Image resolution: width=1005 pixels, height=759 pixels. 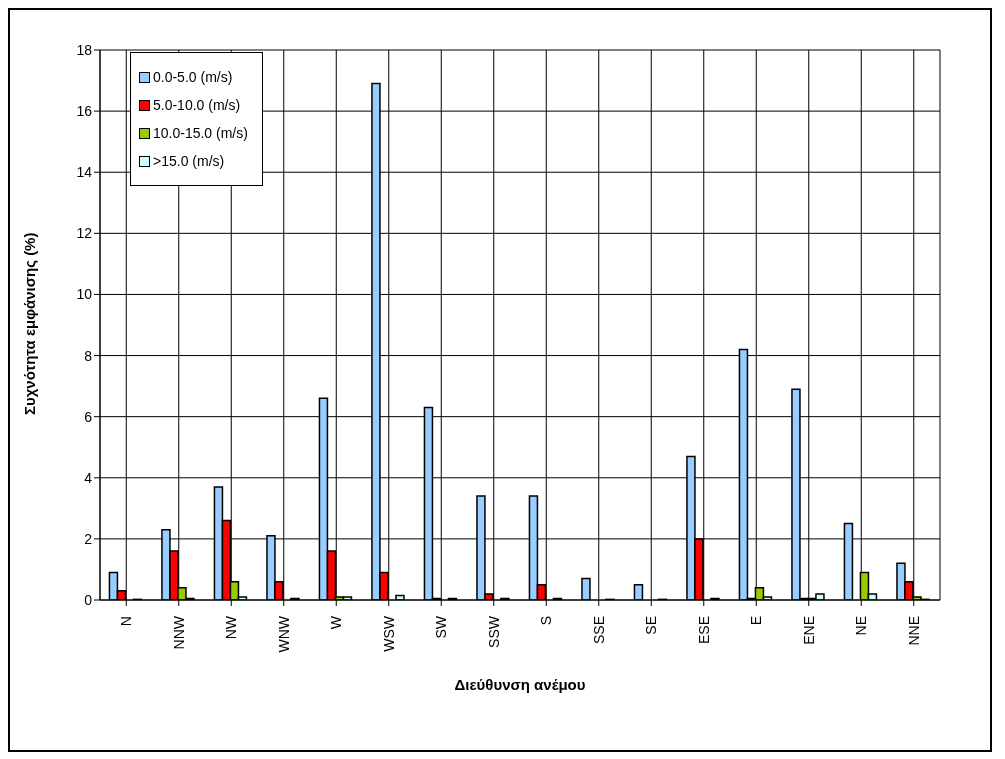 What do you see at coordinates (231, 627) in the screenshot?
I see `x-tick-label: NW` at bounding box center [231, 627].